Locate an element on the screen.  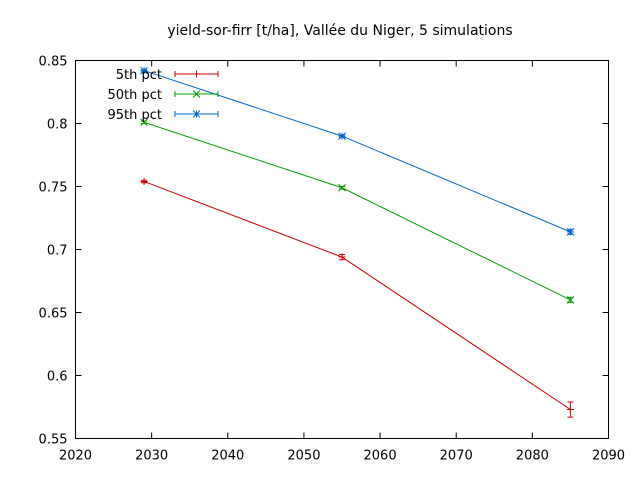
y-tick-label: 0.6 is located at coordinates (57, 377).